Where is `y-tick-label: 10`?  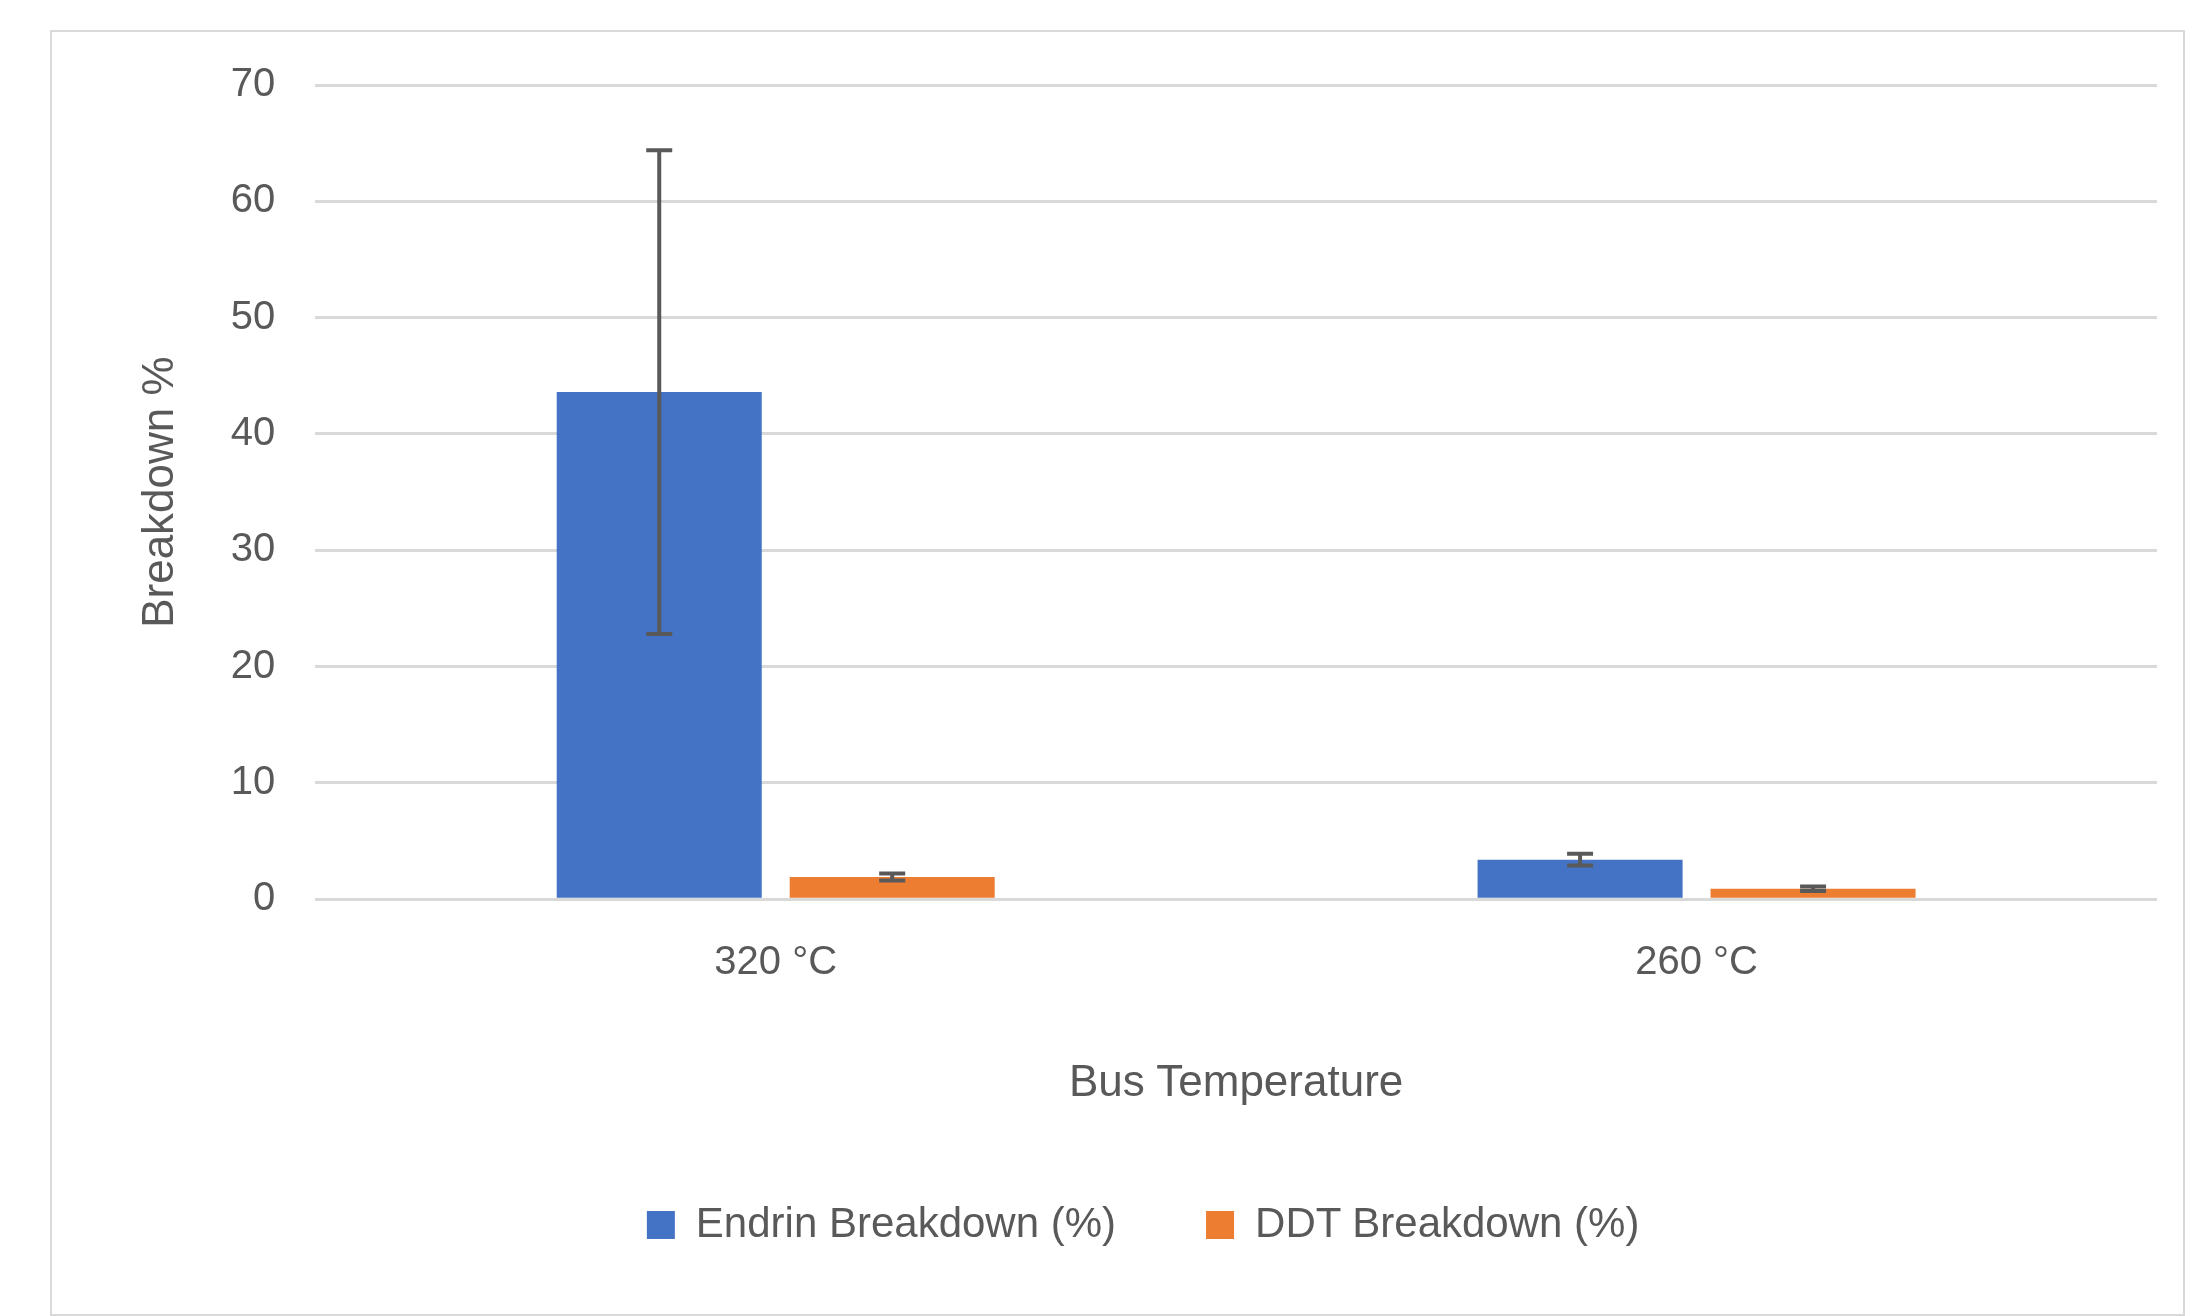
y-tick-label: 10 is located at coordinates (253, 779).